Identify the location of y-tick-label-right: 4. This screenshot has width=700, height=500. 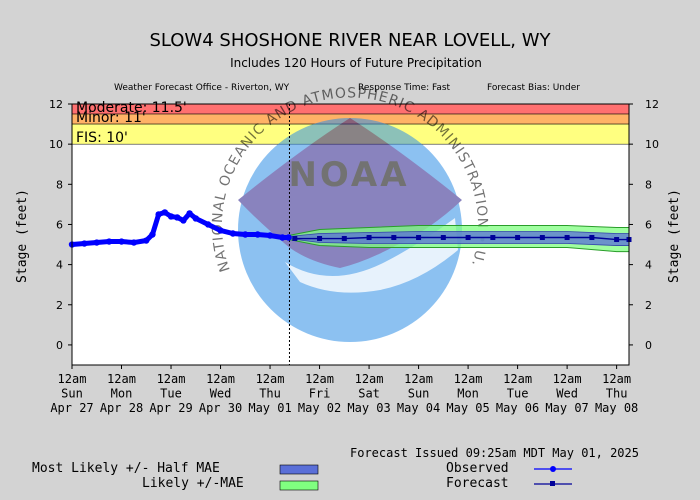
(648, 265).